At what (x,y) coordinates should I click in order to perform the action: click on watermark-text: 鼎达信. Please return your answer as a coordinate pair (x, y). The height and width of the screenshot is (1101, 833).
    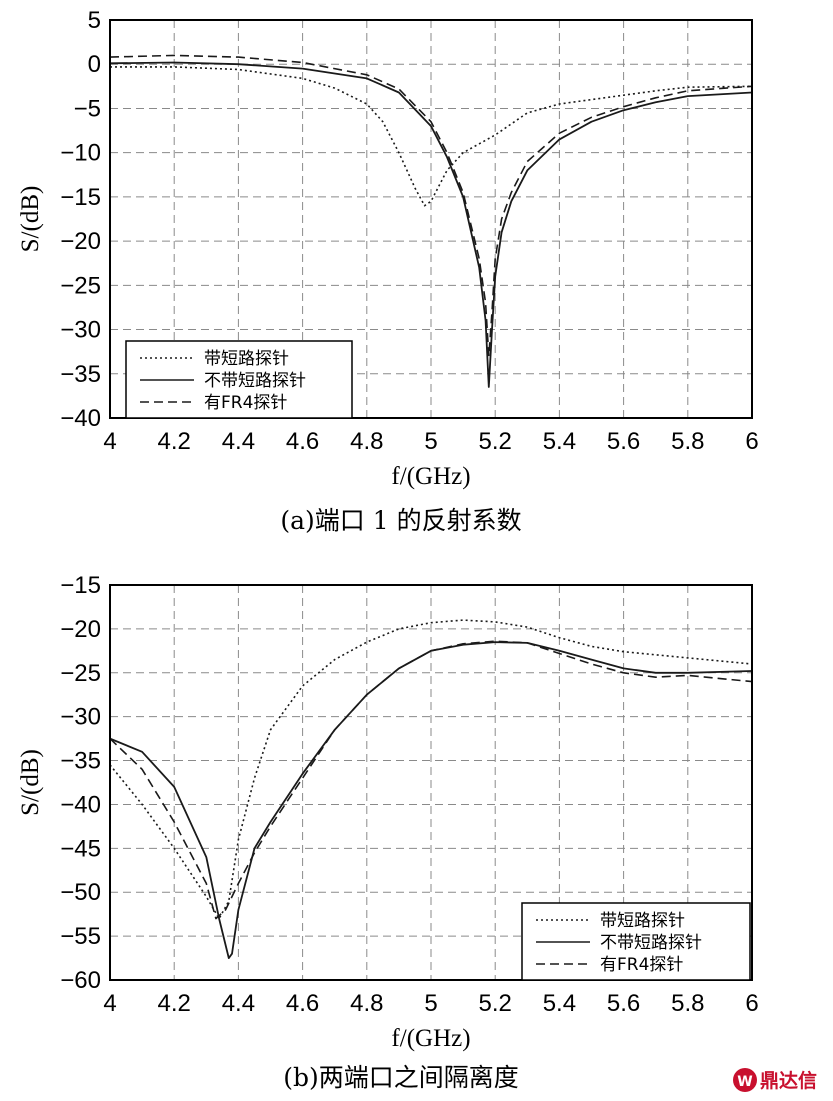
    Looking at the image, I should click on (788, 1080).